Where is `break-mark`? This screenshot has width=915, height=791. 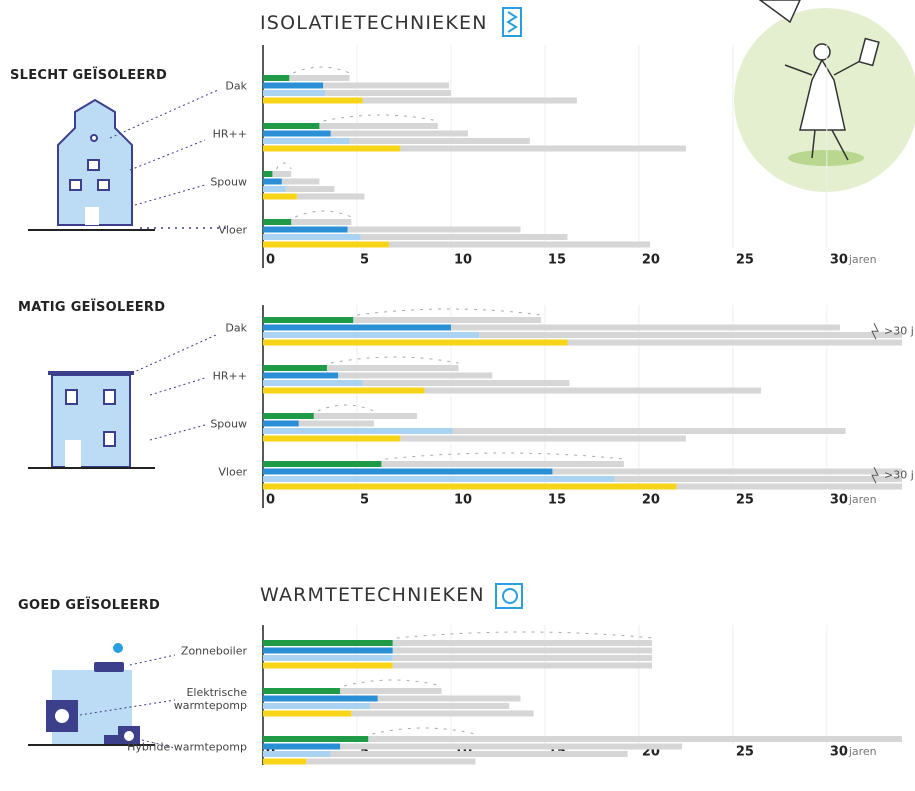
break-mark is located at coordinates (875, 475).